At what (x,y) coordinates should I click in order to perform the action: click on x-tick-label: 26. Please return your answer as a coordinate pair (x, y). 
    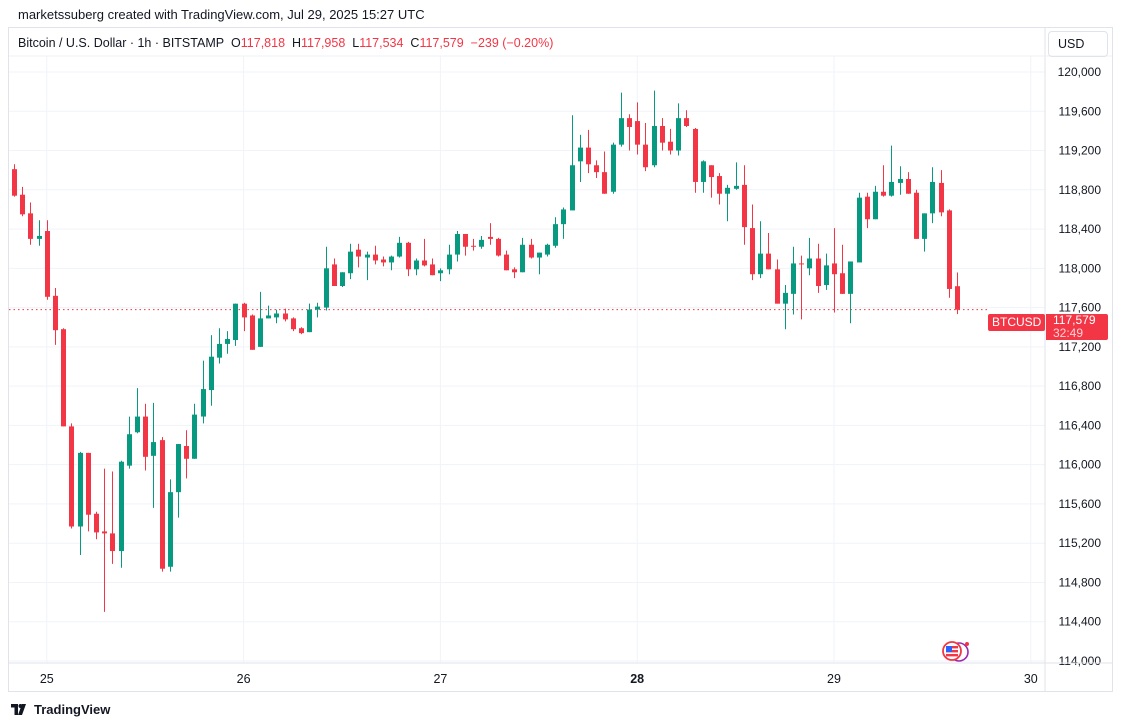
    Looking at the image, I should click on (244, 679).